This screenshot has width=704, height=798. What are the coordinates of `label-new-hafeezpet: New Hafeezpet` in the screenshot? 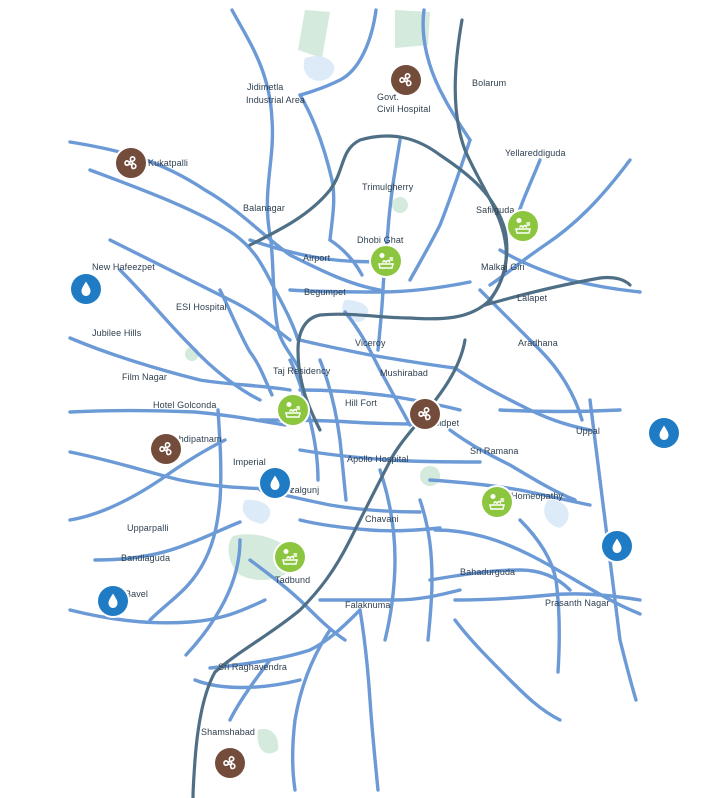 It's located at (123, 267).